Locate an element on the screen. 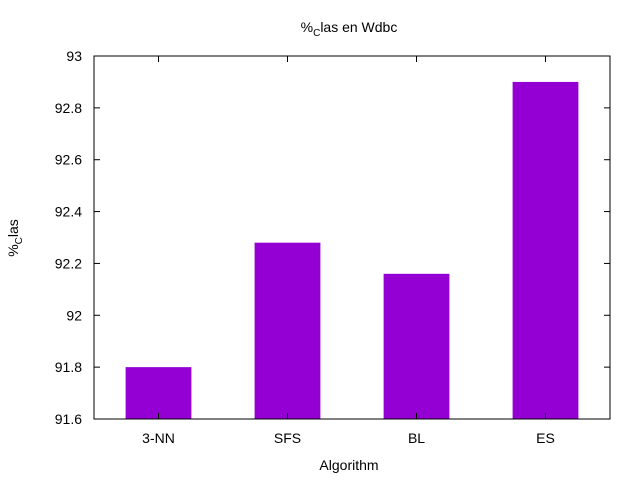 Image resolution: width=640 pixels, height=480 pixels. y-tick-label: 91.8 is located at coordinates (68, 367).